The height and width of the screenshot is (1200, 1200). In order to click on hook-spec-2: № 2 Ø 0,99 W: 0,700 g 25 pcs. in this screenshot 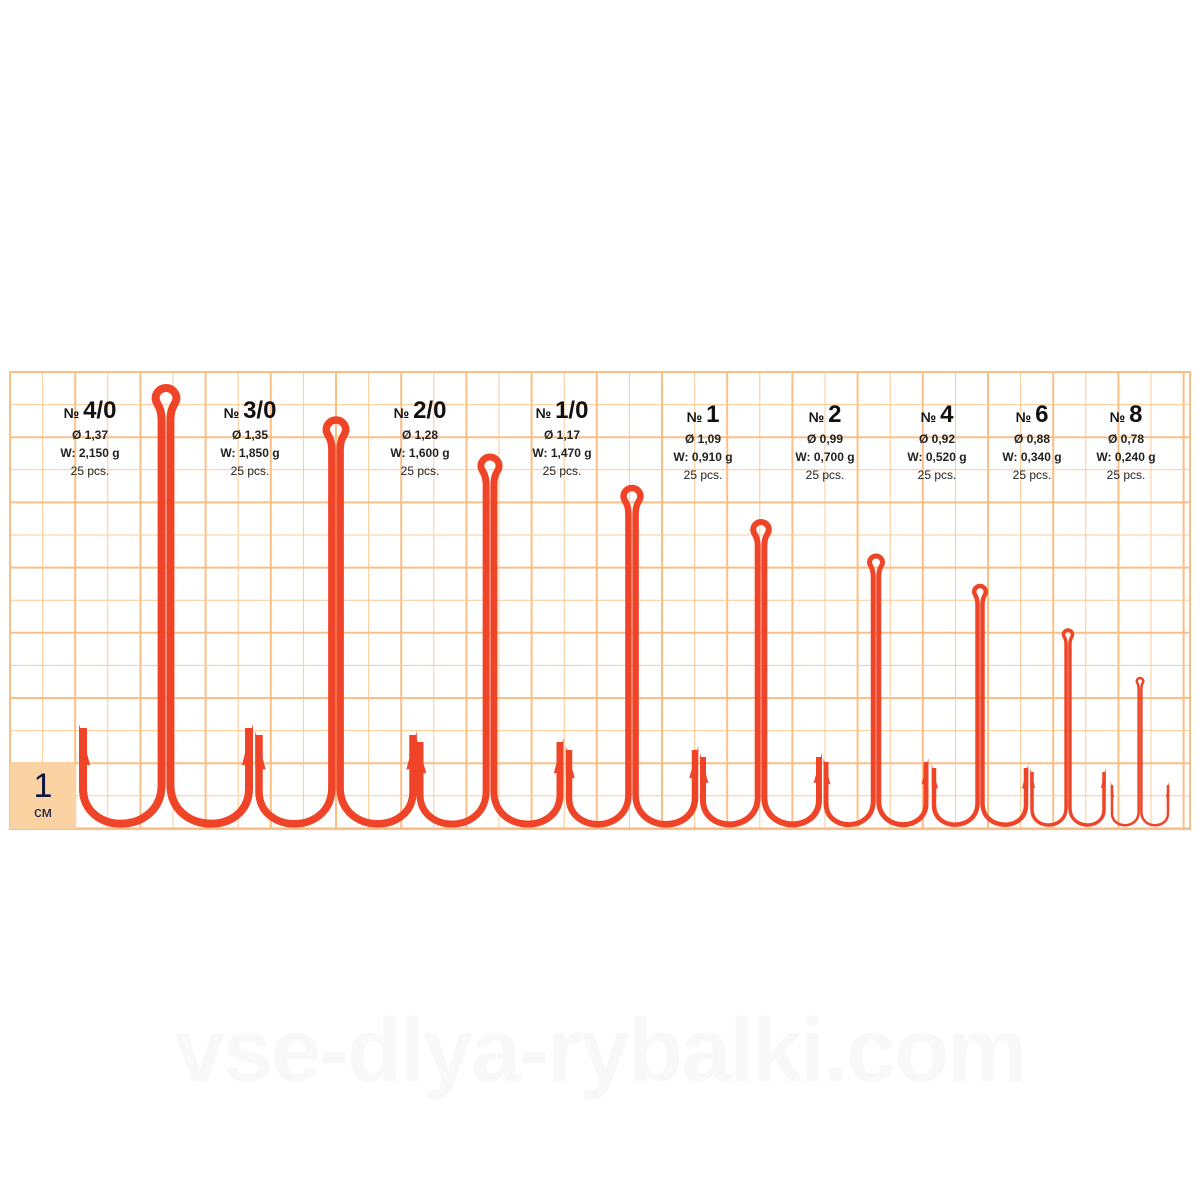, I will do `click(825, 443)`.